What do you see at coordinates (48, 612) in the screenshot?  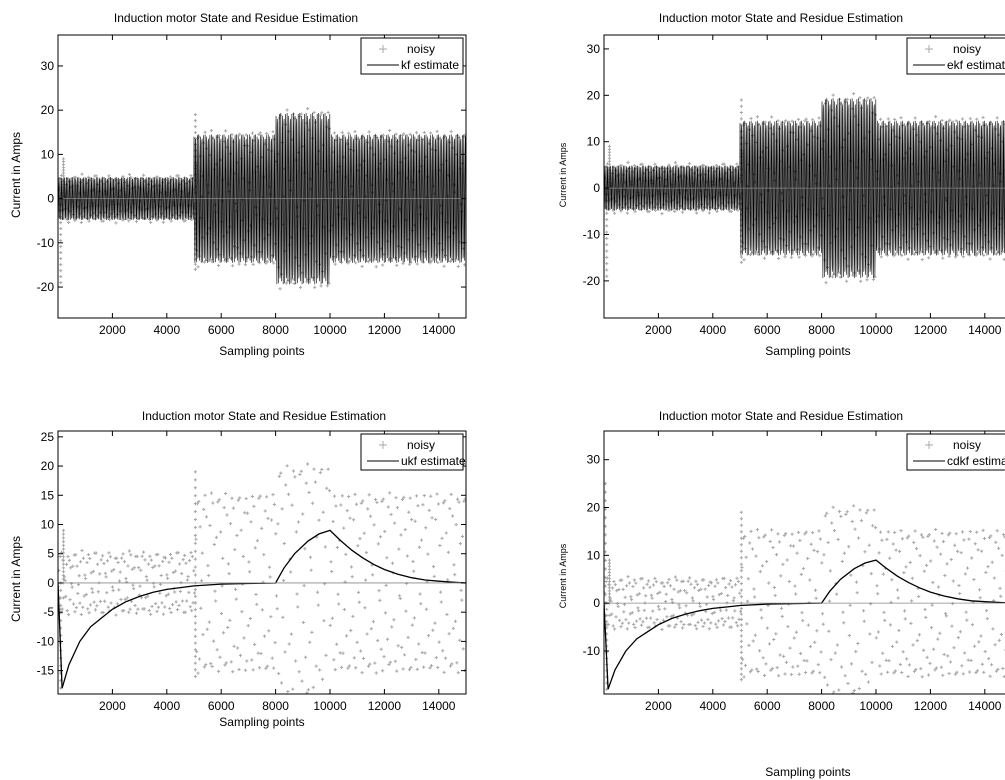 I see `y-tick-label: -5` at bounding box center [48, 612].